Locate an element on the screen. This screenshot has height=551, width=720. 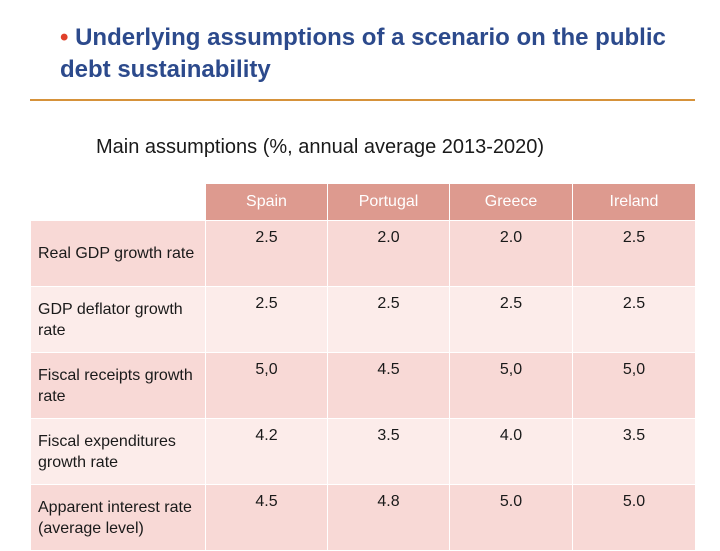
column-header-portugal: Portugal is located at coordinates (388, 202).